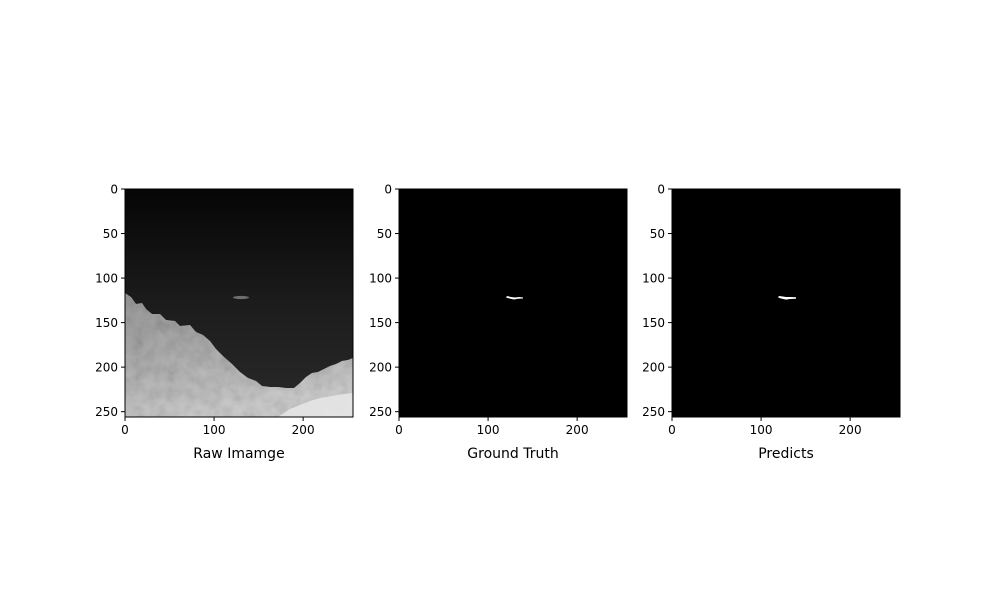 This screenshot has width=1000, height=600. Describe the element at coordinates (512, 454) in the screenshot. I see `panel-label: Ground Truth` at that location.